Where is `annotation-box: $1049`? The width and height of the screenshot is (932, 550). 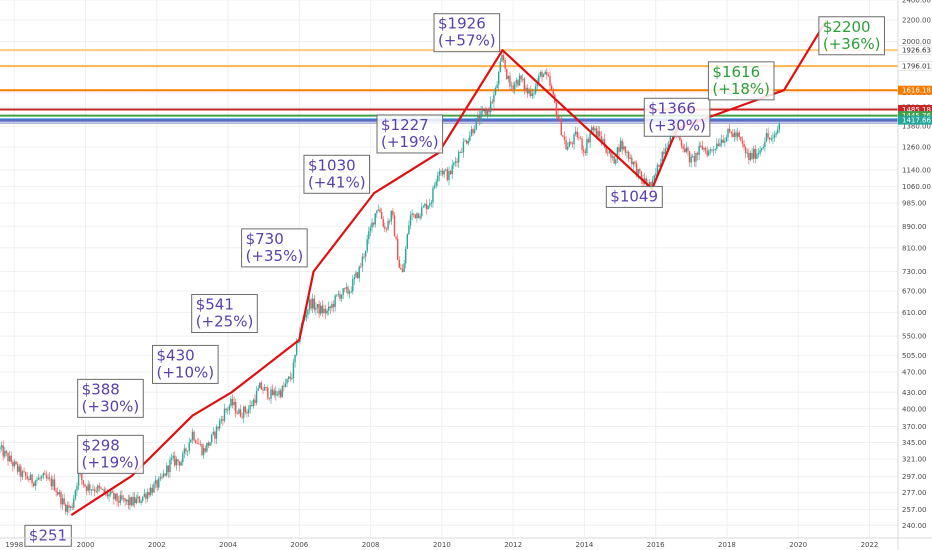
annotation-box: $1049 is located at coordinates (634, 196).